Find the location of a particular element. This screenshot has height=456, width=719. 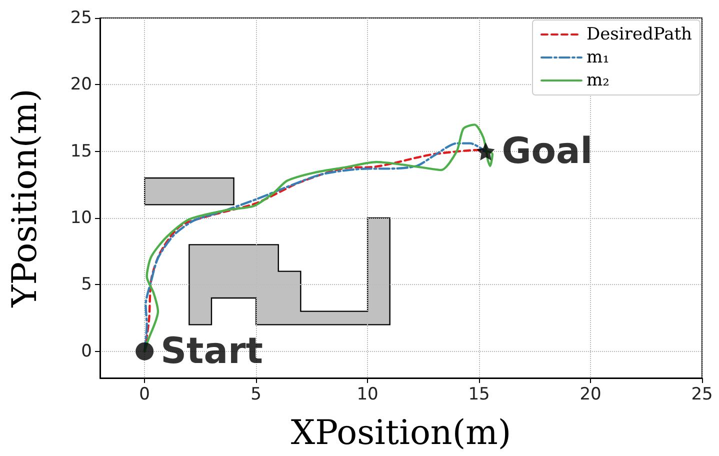

x-tick-label: 0 is located at coordinates (144, 394).